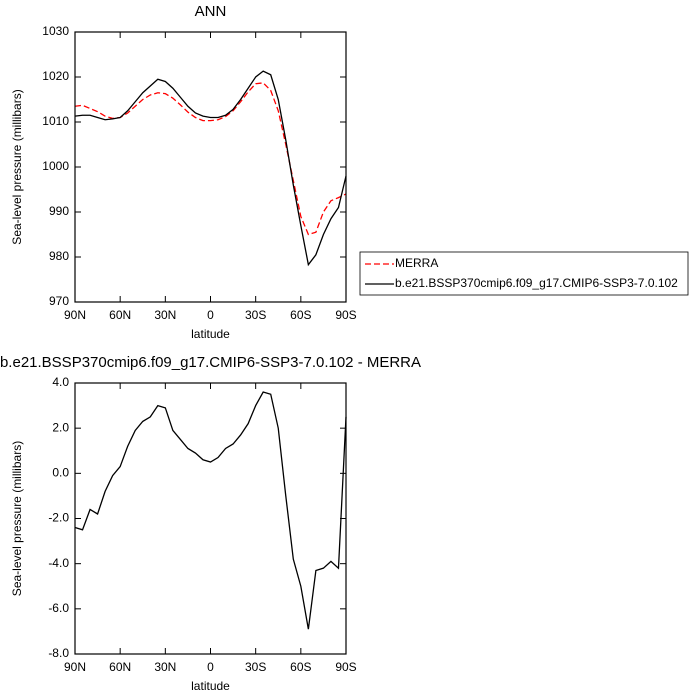 This screenshot has height=700, width=700. I want to click on y-tick-label: 4.0, so click(60, 382).